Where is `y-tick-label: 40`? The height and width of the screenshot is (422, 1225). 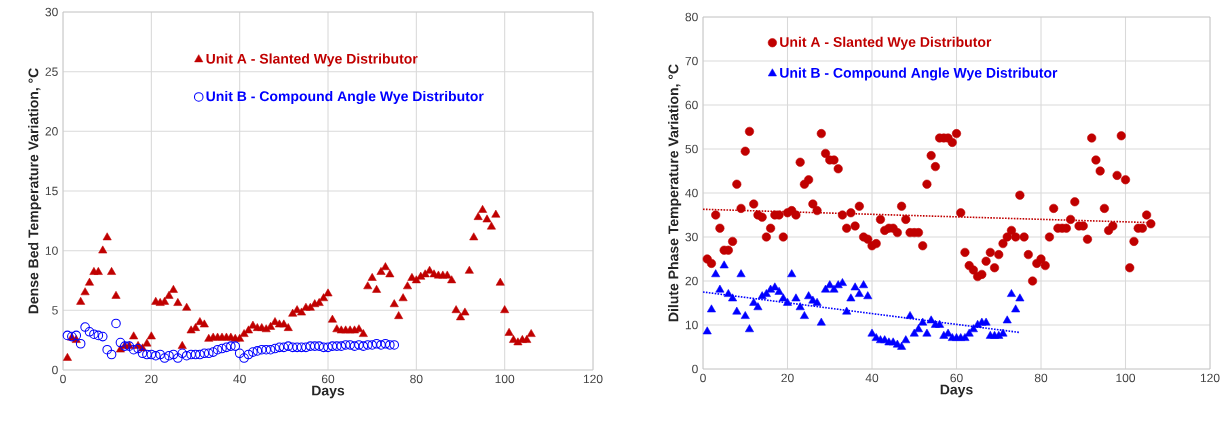 y-tick-label: 40 is located at coordinates (691, 193).